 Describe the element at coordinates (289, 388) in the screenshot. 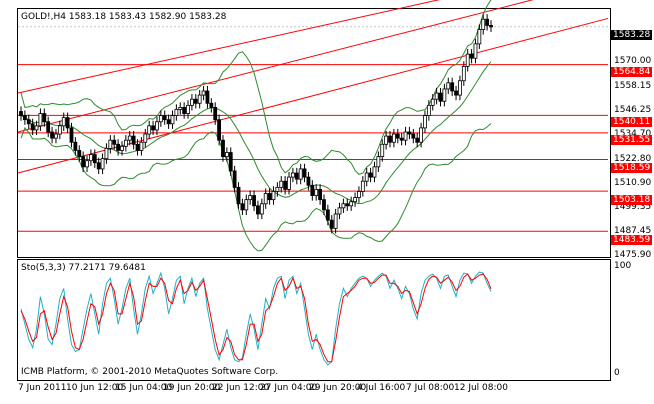

I see `time-tick: 27 Jun 04:00` at that location.